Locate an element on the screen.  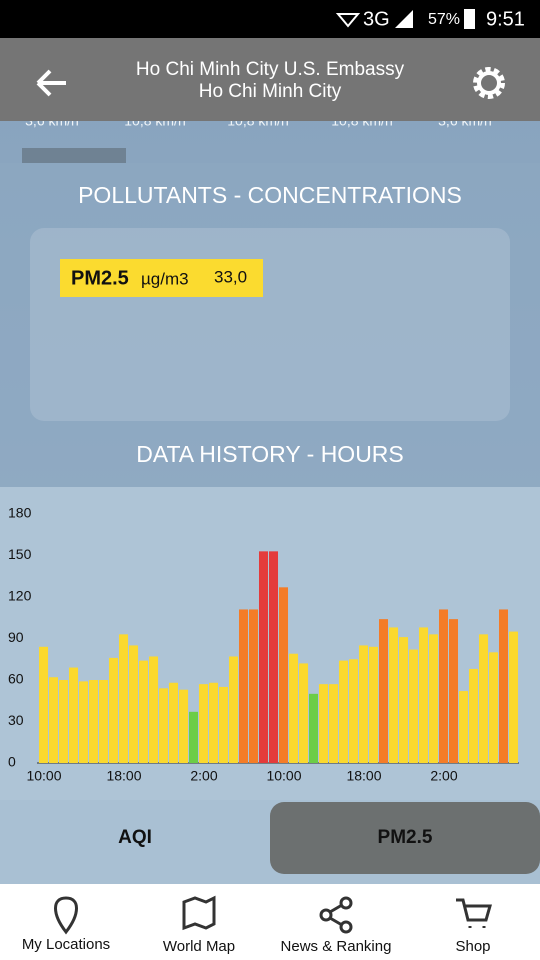
y-tick-label: 150 is located at coordinates (20, 554).